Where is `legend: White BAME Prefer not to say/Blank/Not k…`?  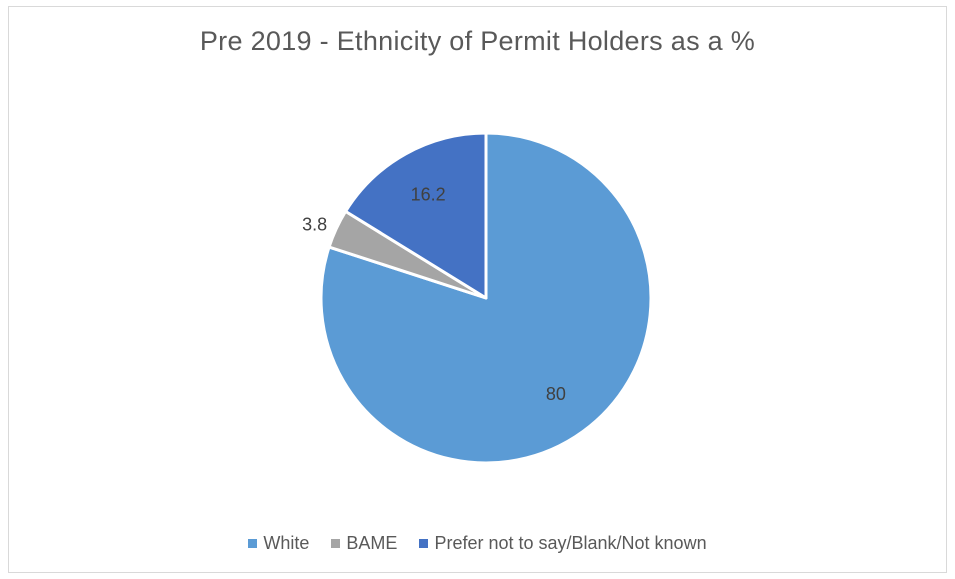
legend: White BAME Prefer not to say/Blank/Not k… is located at coordinates (477, 543).